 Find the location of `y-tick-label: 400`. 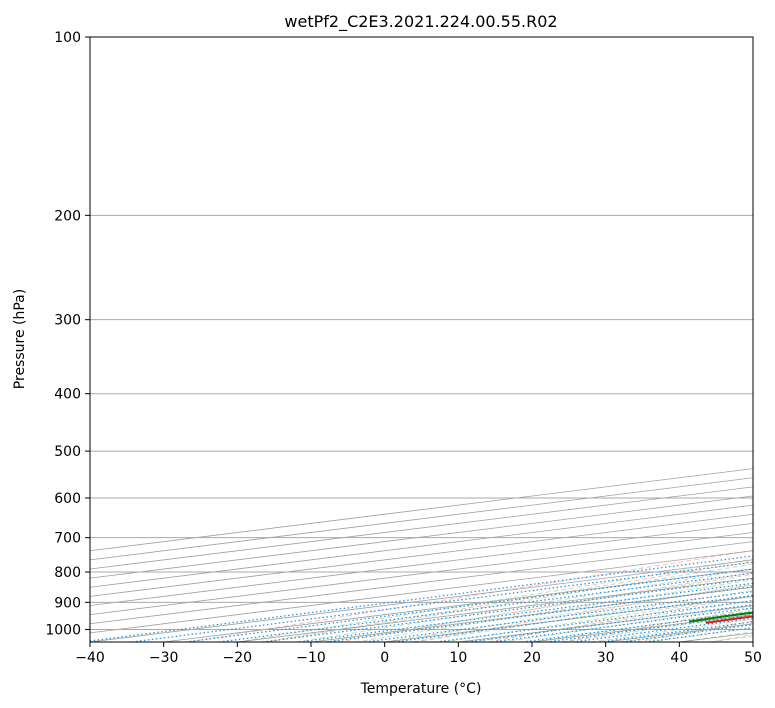

y-tick-label: 400 is located at coordinates (67, 395).